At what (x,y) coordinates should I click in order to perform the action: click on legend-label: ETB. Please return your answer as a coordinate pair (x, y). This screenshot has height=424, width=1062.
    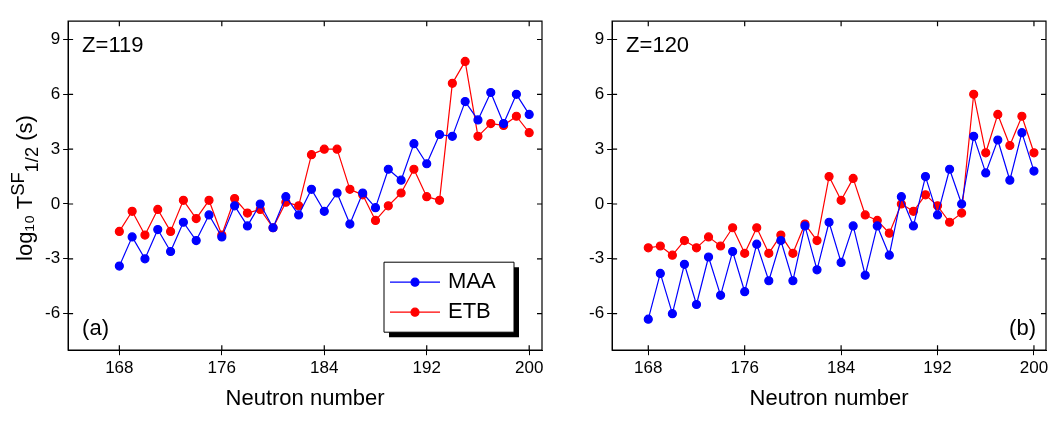
    Looking at the image, I should click on (469, 311).